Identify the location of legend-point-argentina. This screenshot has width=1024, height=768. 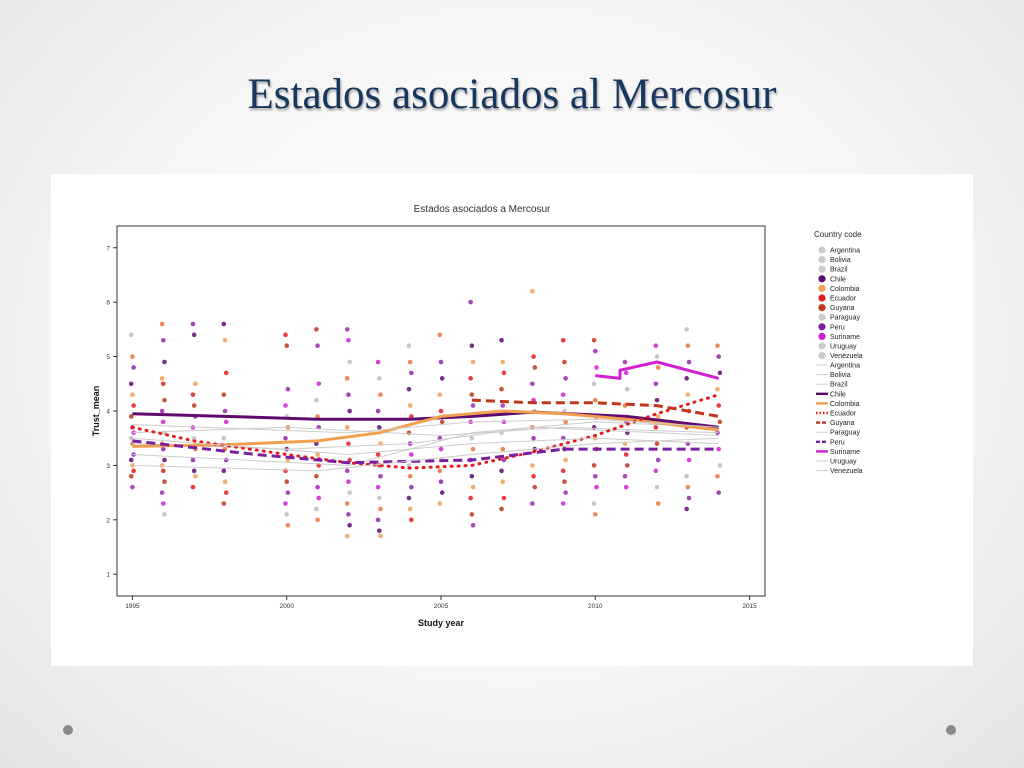
(822, 250).